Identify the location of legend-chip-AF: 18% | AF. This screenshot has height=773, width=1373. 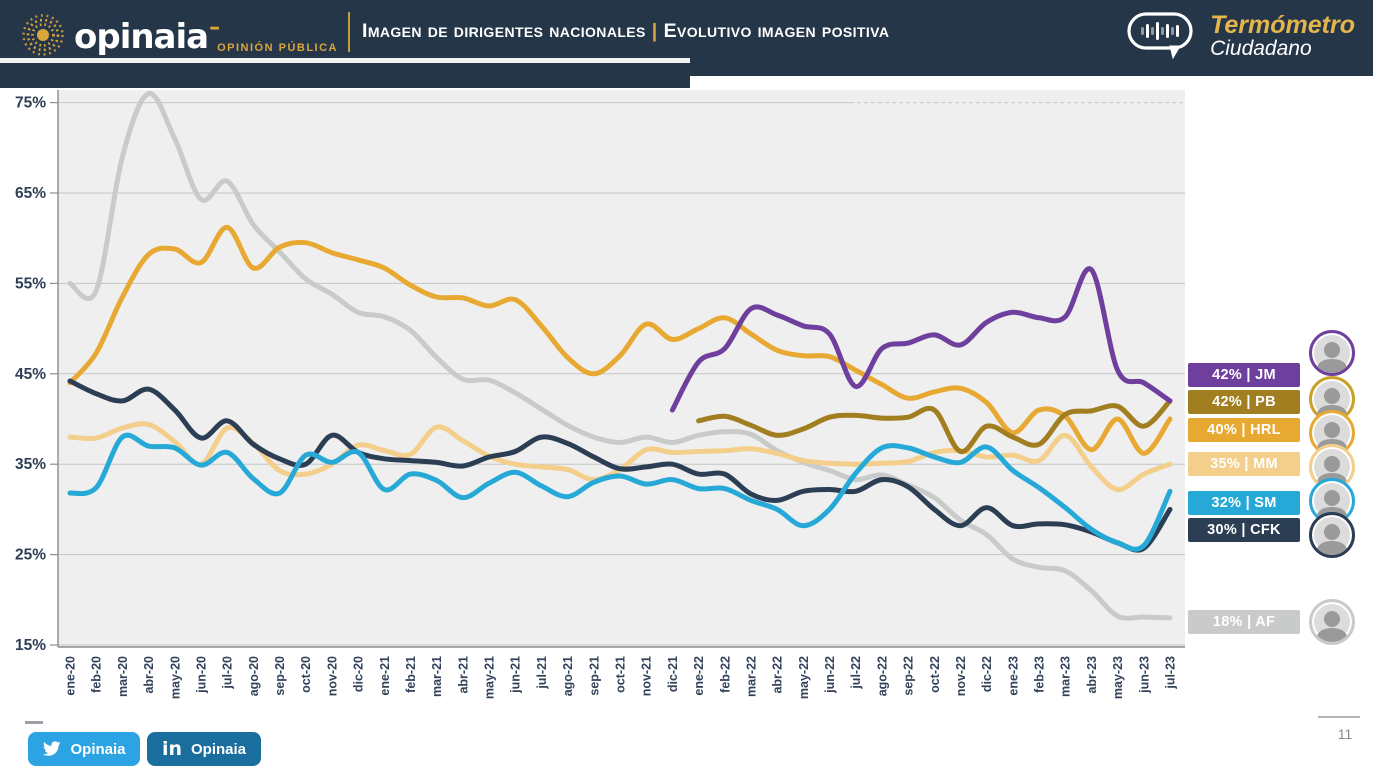
(1244, 622).